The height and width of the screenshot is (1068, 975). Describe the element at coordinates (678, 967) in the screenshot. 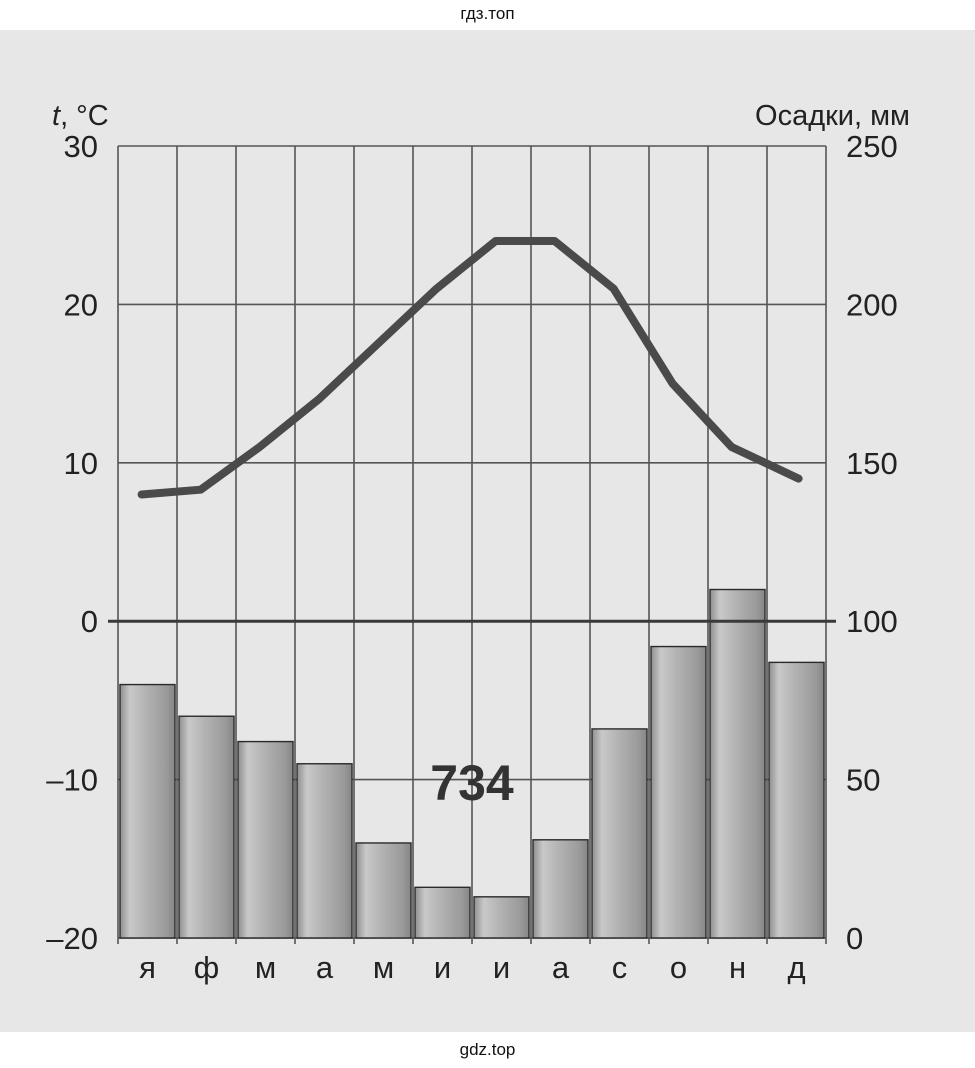

I see `month-tick-label-9: о` at that location.